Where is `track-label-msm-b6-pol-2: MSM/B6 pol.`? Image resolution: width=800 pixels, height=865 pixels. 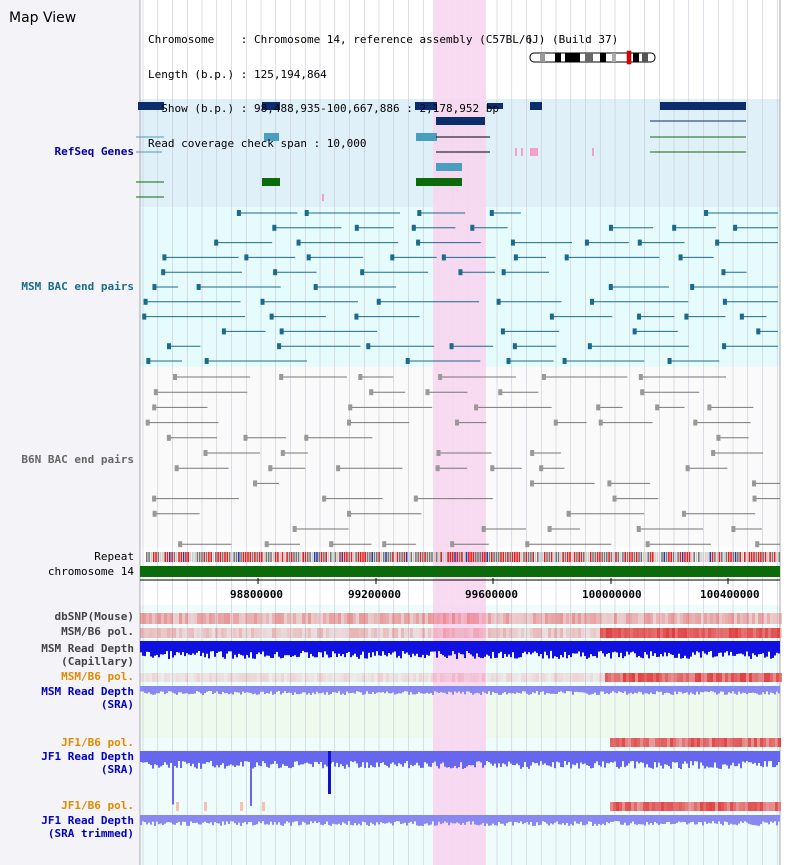
track-label-msm-b6-pol-2: MSM/B6 pol. is located at coordinates (97, 676).